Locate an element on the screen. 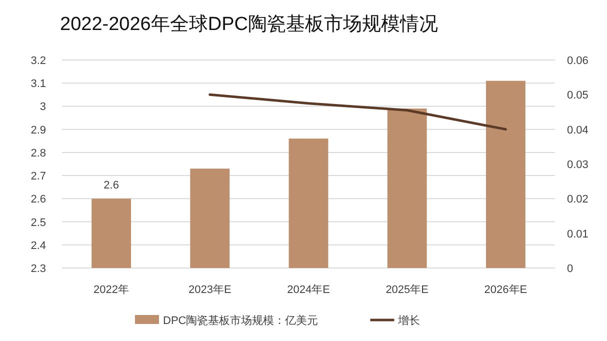  chart-title: 2022-2026年全球DPC陶瓷基板市场规模情况 is located at coordinates (249, 24).